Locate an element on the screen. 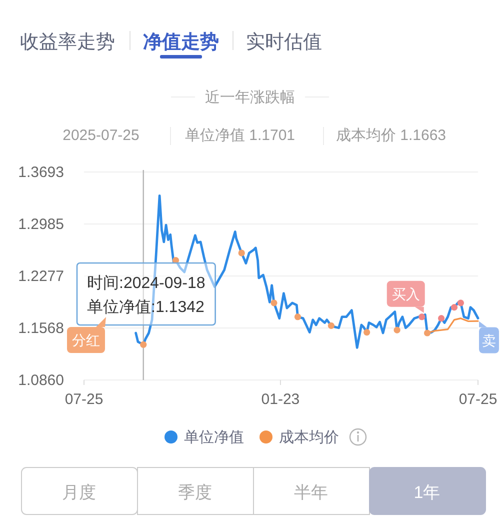 The height and width of the screenshot is (521, 500). y-tick-label: 1.1568 is located at coordinates (41, 329).